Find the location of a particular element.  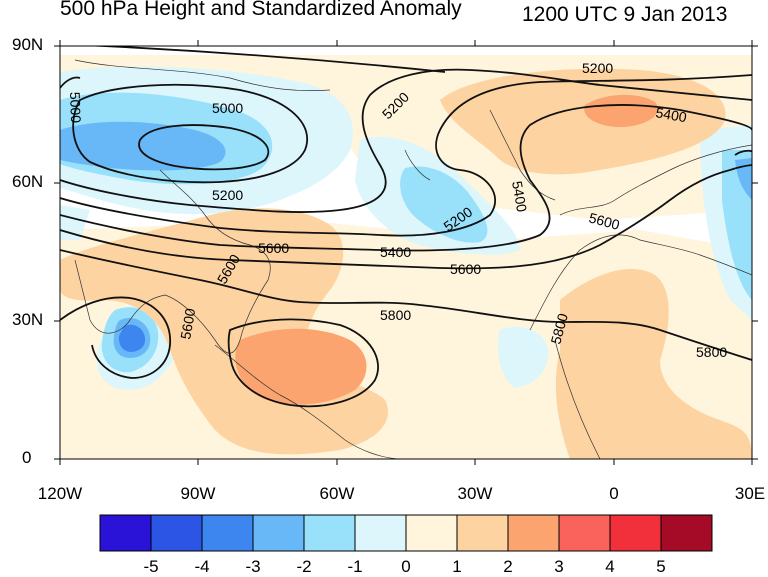

colorbar is located at coordinates (406, 533).